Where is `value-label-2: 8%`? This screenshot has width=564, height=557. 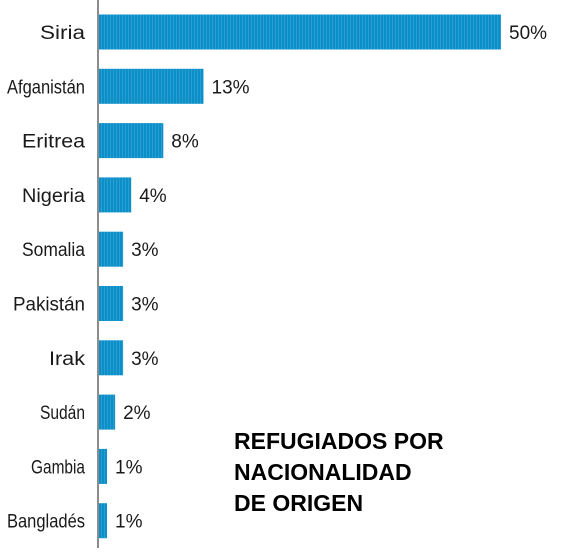 value-label-2: 8% is located at coordinates (185, 142).